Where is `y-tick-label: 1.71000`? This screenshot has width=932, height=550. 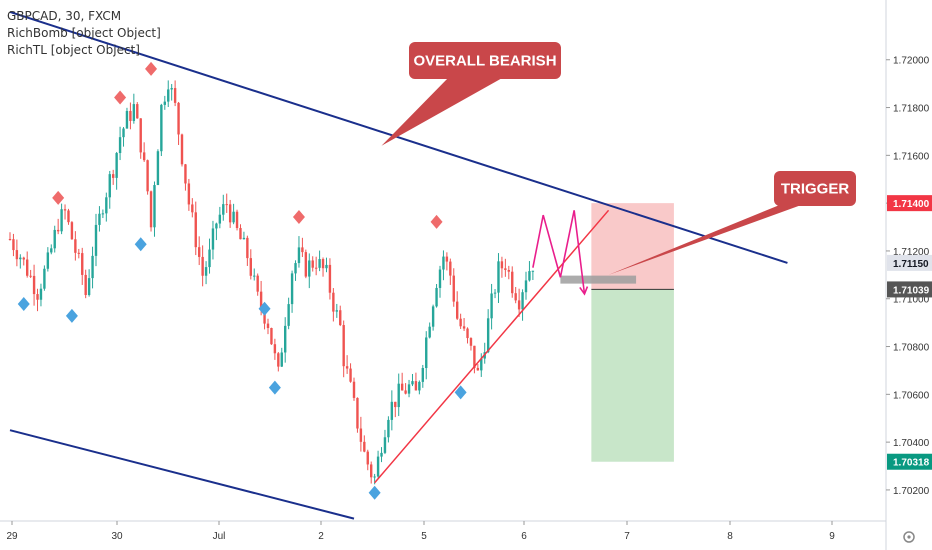
y-tick-label: 1.71000 is located at coordinates (911, 300).